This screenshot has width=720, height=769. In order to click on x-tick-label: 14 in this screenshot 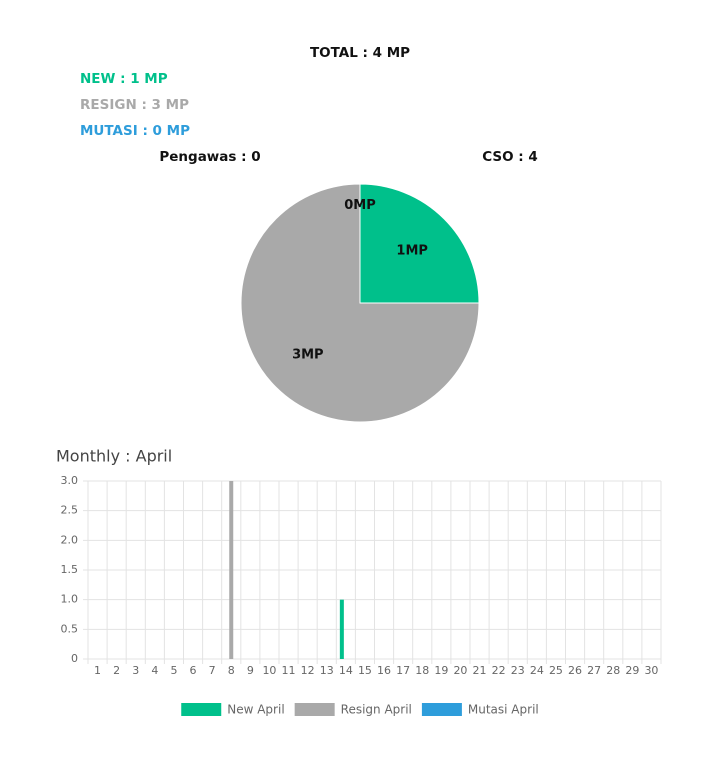, I will do `click(346, 670)`.